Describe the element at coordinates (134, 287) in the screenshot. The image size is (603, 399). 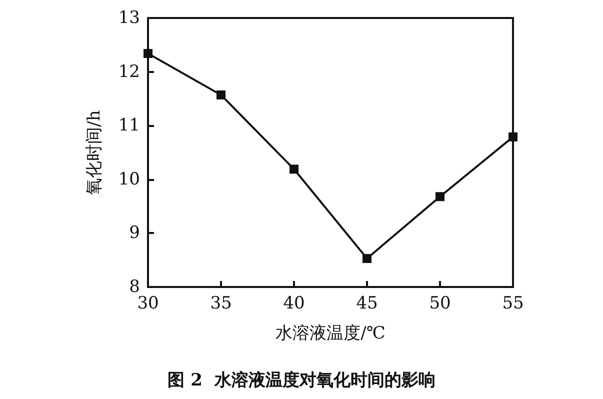
I see `y-tick-label: 8` at that location.